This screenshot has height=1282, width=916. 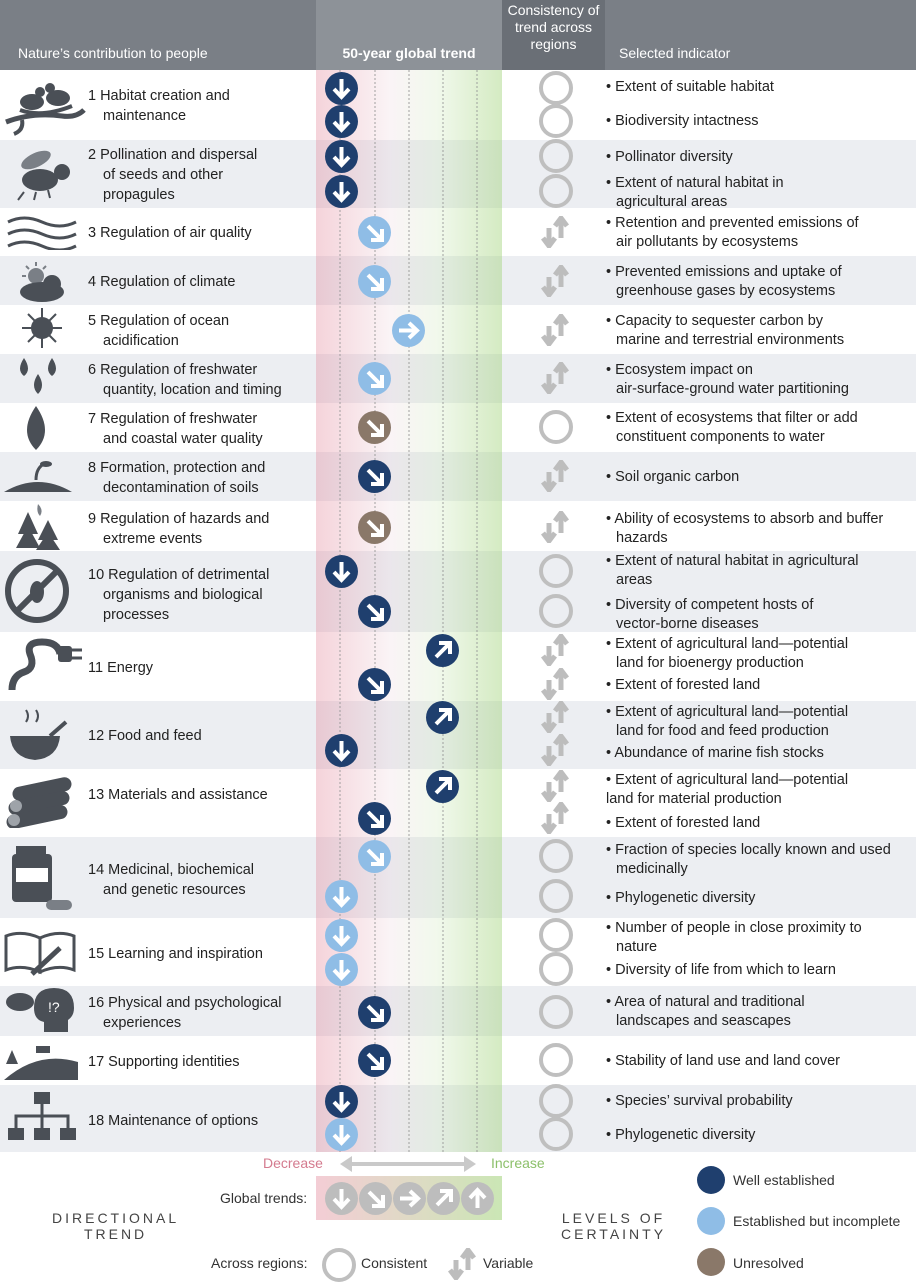 What do you see at coordinates (45, 109) in the screenshot?
I see `birds-nest-icon` at bounding box center [45, 109].